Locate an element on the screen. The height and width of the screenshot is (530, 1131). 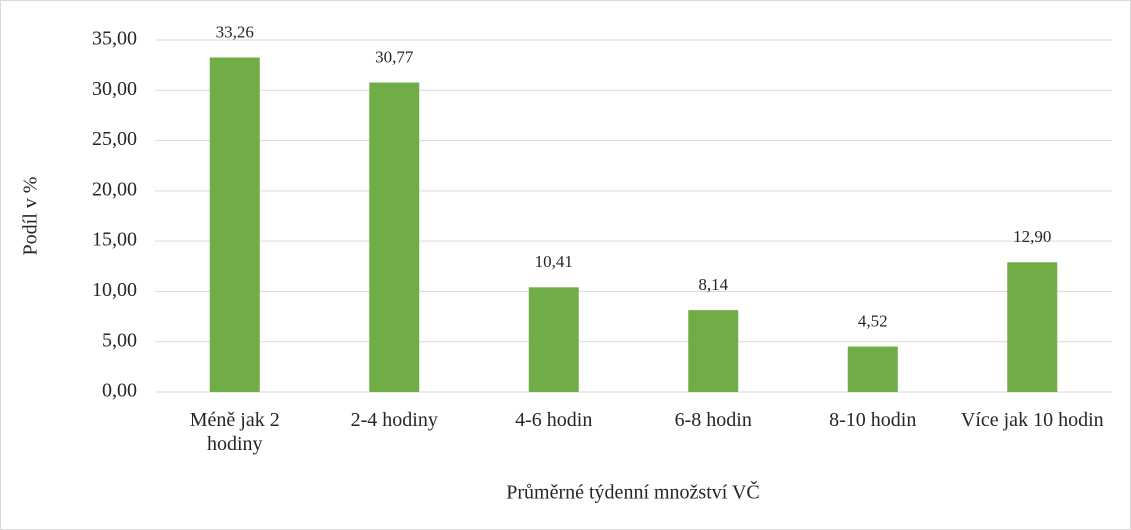
y-axis-title: Podíl v % is located at coordinates (31, 216).